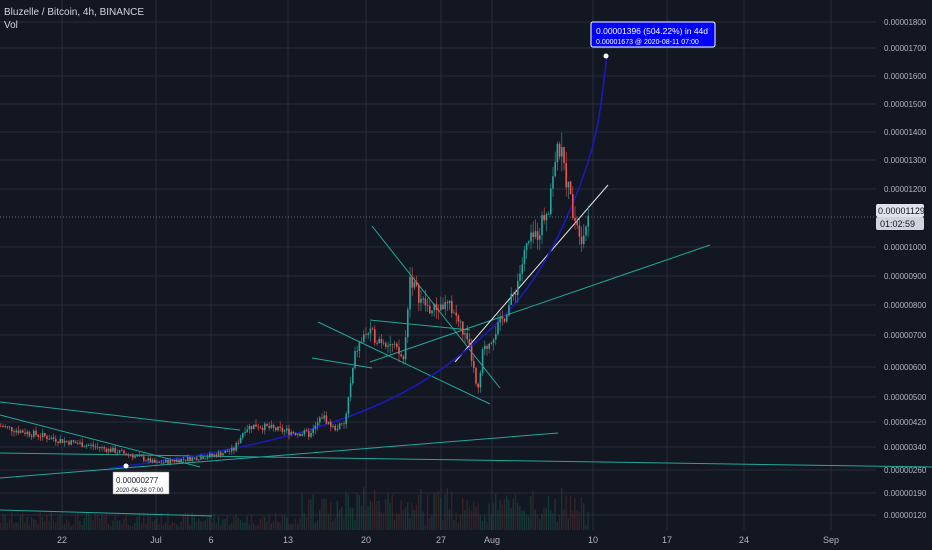 The width and height of the screenshot is (932, 550). Describe the element at coordinates (905, 305) in the screenshot. I see `y-tick-label: 0.00000800` at that location.